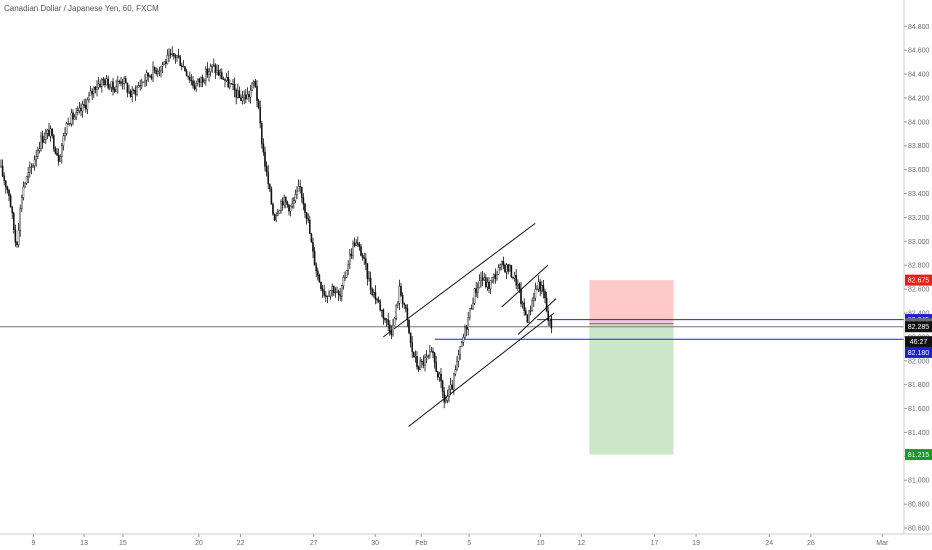  Describe the element at coordinates (919, 218) in the screenshot. I see `price-tick-label: 83.200` at that location.